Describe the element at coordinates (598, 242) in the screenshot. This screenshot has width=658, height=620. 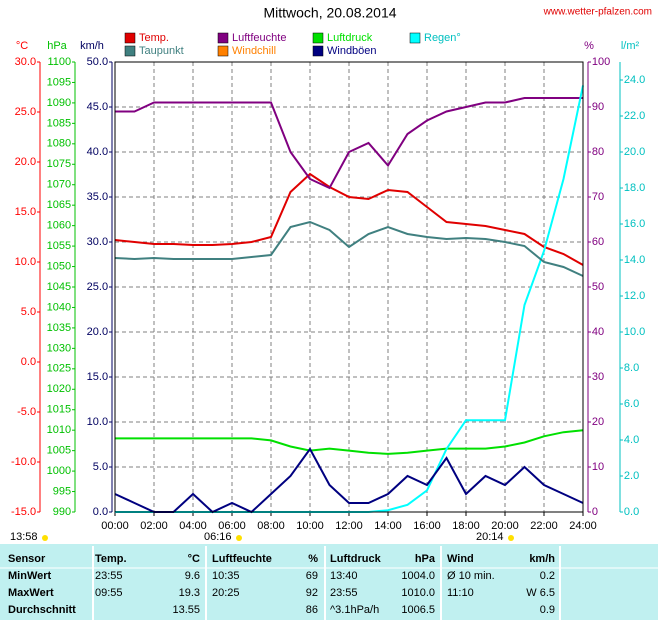
I see `y-tick-label: 60` at that location.